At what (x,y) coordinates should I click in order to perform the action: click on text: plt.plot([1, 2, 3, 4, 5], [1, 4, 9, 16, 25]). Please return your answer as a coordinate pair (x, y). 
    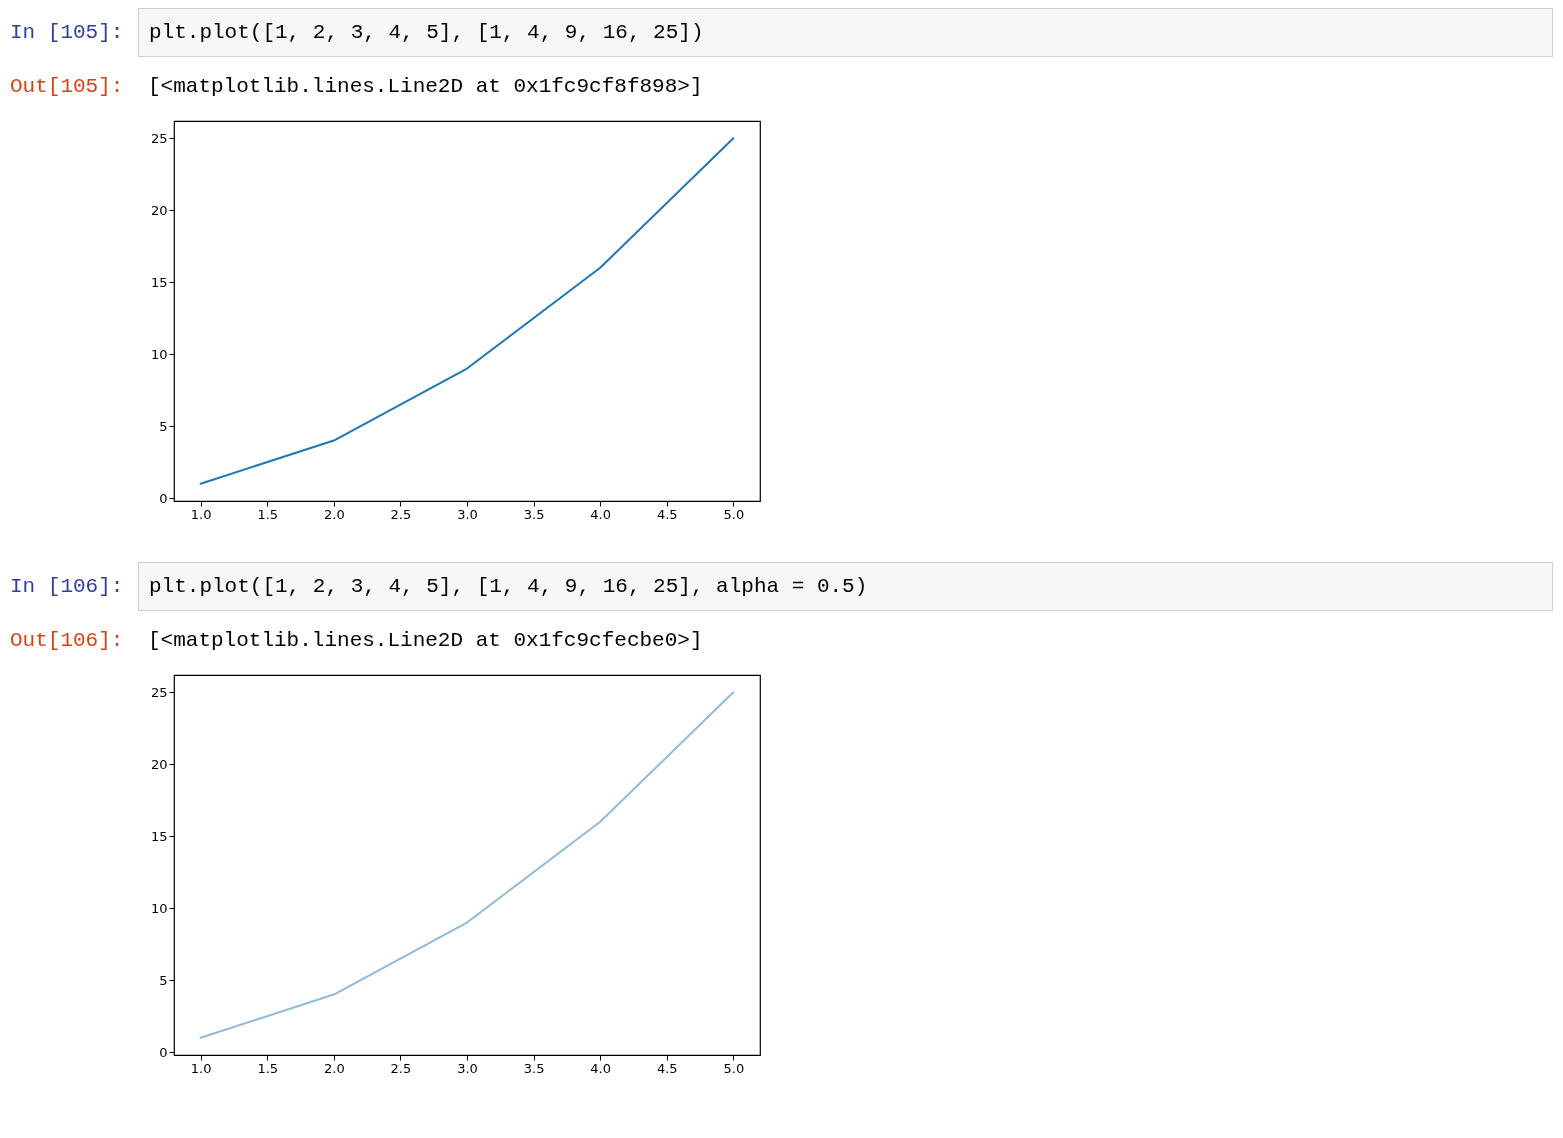
    Looking at the image, I should click on (845, 32).